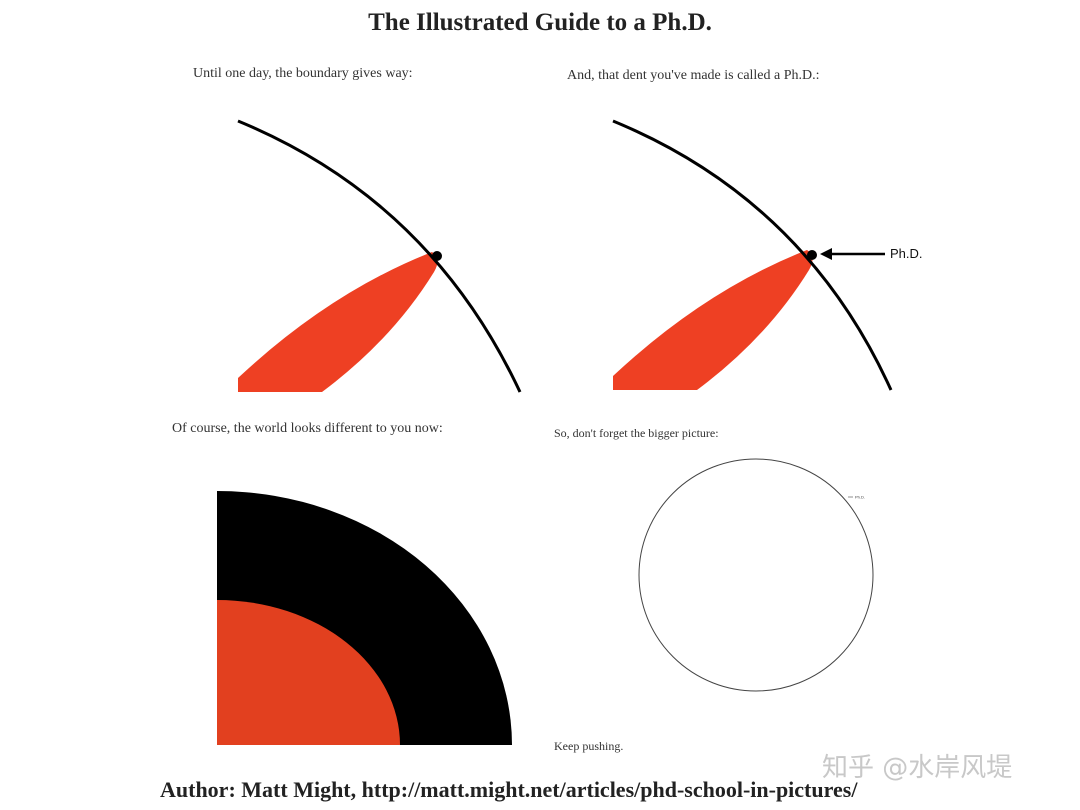 The image size is (1080, 810). What do you see at coordinates (756, 575) in the screenshot?
I see `knowledge-circle` at bounding box center [756, 575].